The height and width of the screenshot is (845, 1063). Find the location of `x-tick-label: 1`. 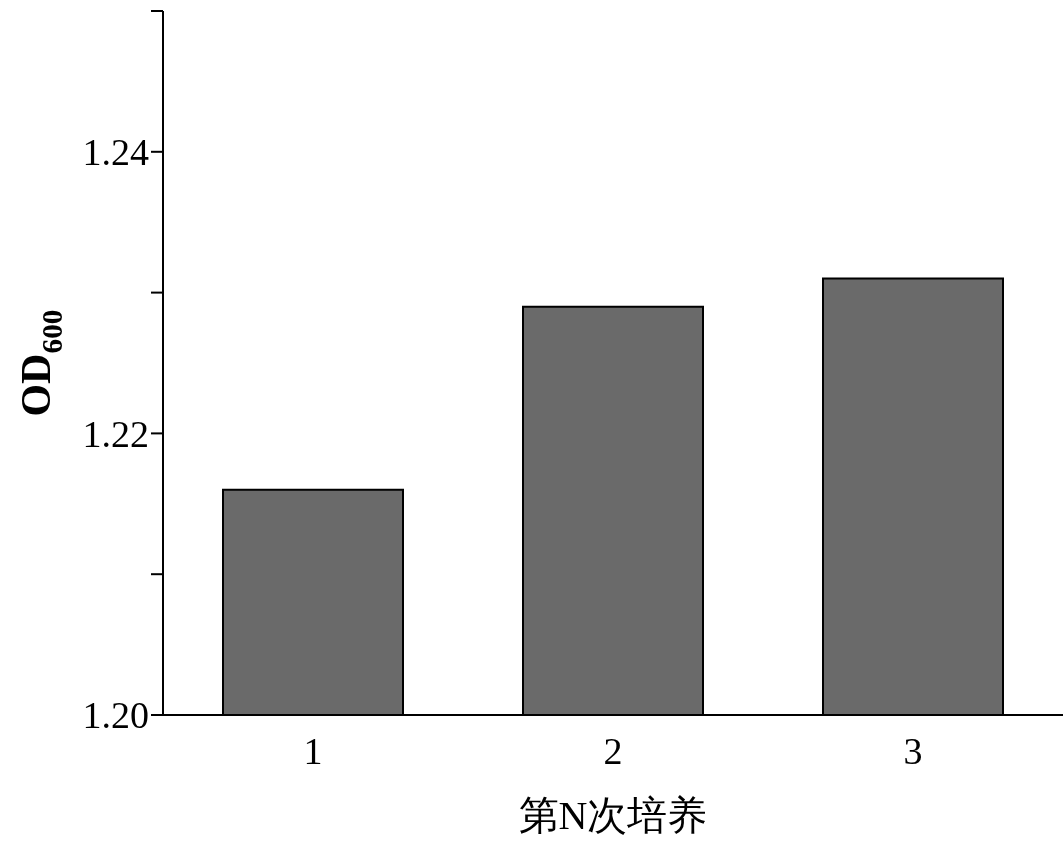

x-tick-label: 1 is located at coordinates (313, 750).